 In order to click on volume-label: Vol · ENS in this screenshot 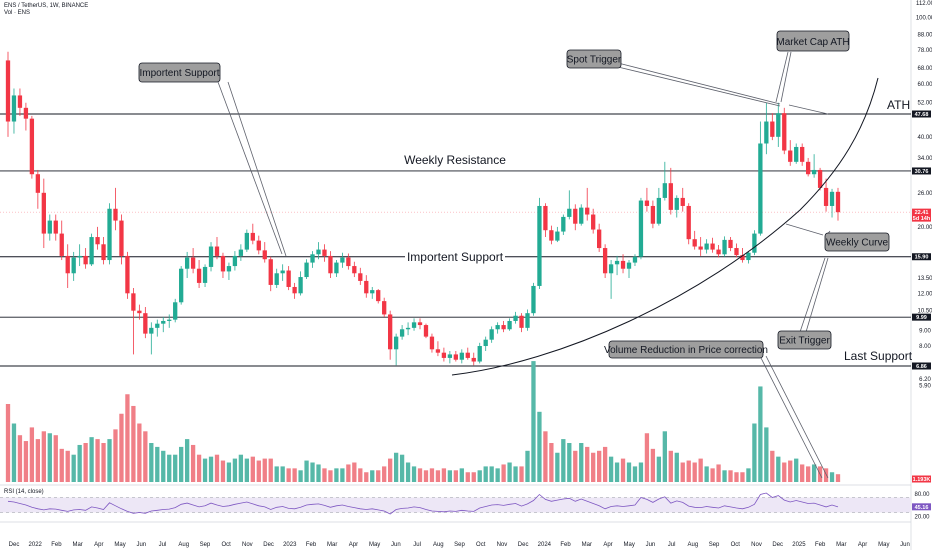, I will do `click(17, 13)`.